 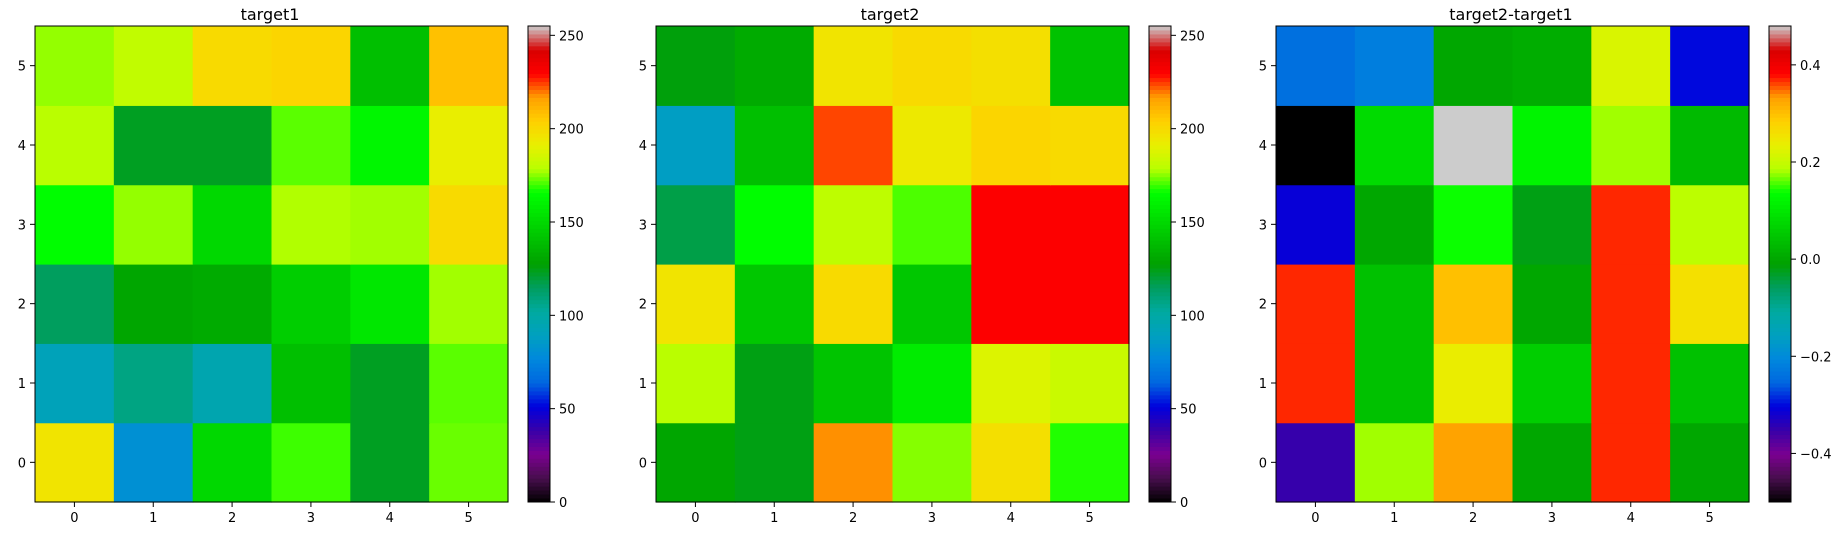 I want to click on y-tick-label: 0, so click(x=643, y=463).